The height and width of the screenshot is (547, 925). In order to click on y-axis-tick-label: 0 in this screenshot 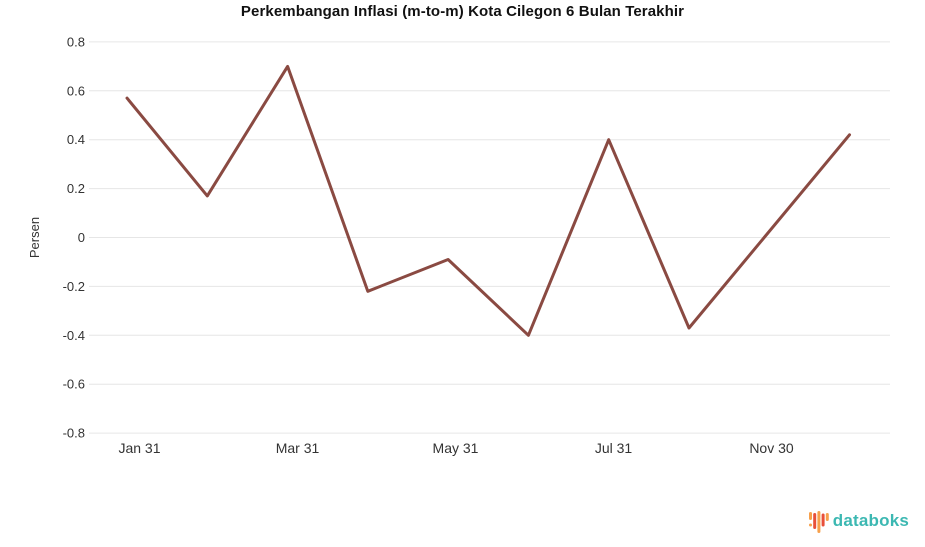, I will do `click(81, 237)`.